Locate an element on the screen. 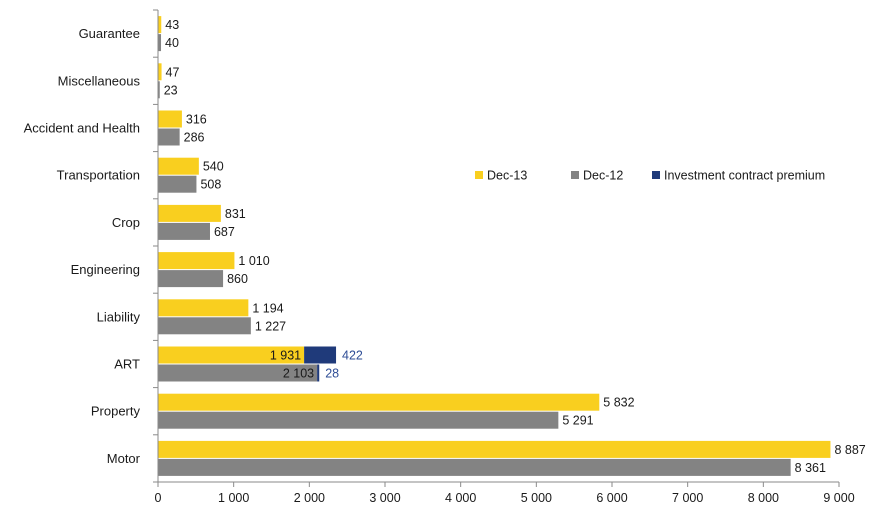 The image size is (885, 513). category-label-transportation: Transportation is located at coordinates (98, 175).